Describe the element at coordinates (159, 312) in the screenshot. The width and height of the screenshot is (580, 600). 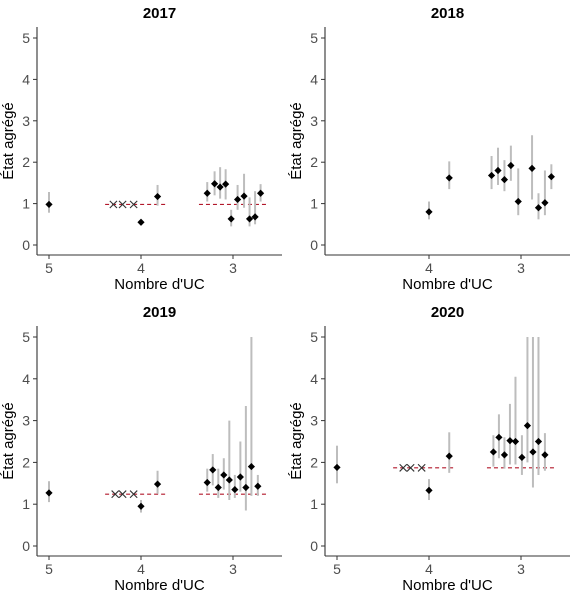
I see `panel-title: 2019` at that location.